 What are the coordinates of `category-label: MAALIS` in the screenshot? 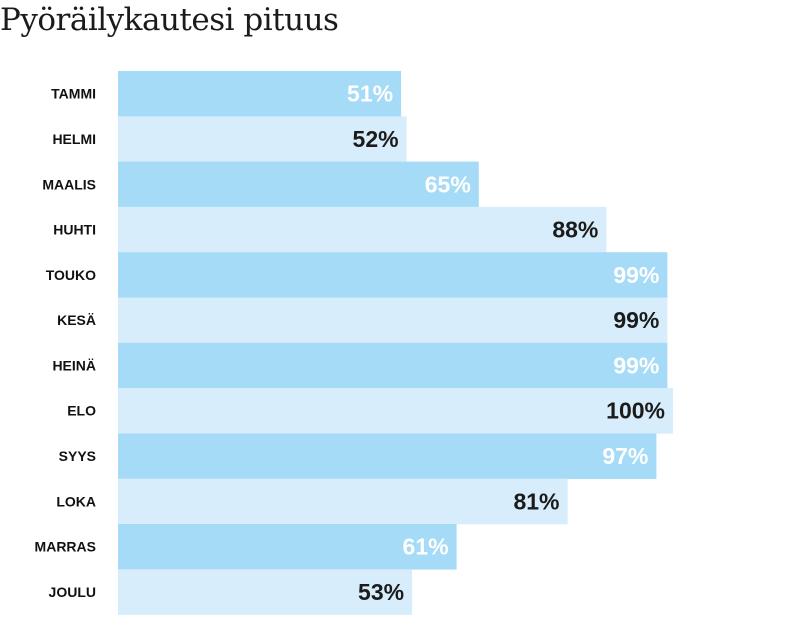 It's located at (69, 184).